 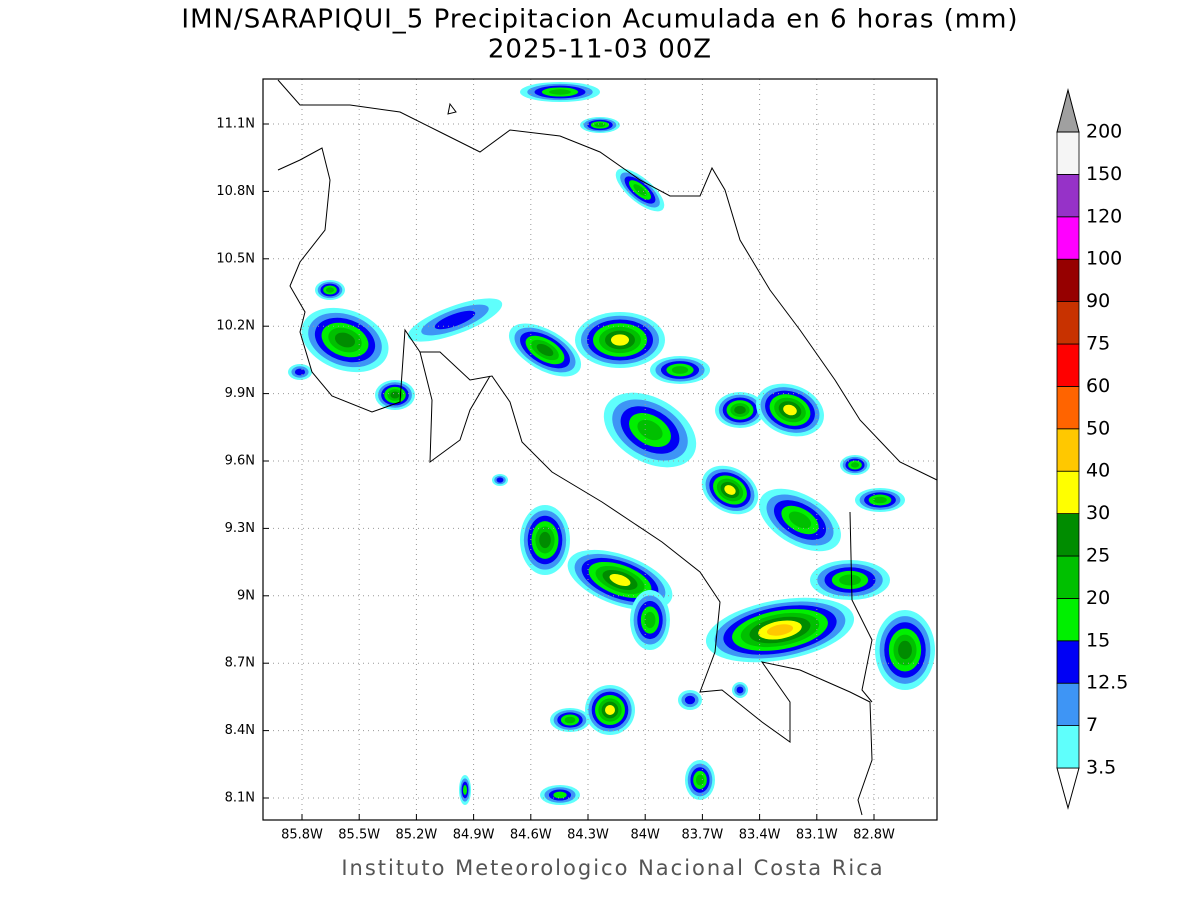 I want to click on colorbar-label: 20, so click(x=1098, y=598).